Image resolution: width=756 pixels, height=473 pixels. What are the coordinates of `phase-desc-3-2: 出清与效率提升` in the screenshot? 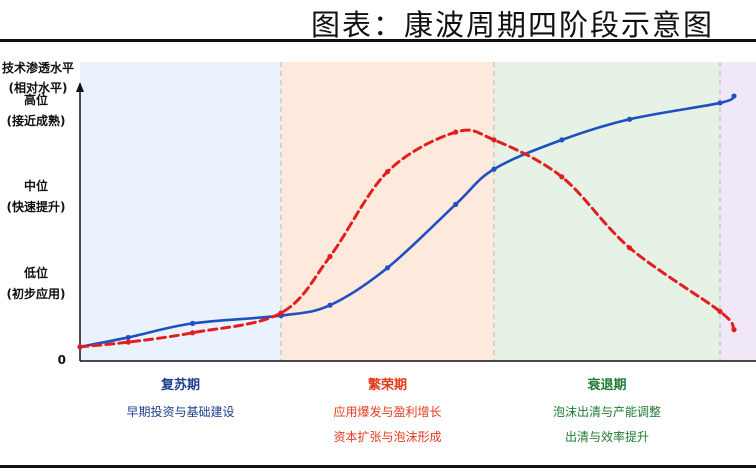 It's located at (607, 436).